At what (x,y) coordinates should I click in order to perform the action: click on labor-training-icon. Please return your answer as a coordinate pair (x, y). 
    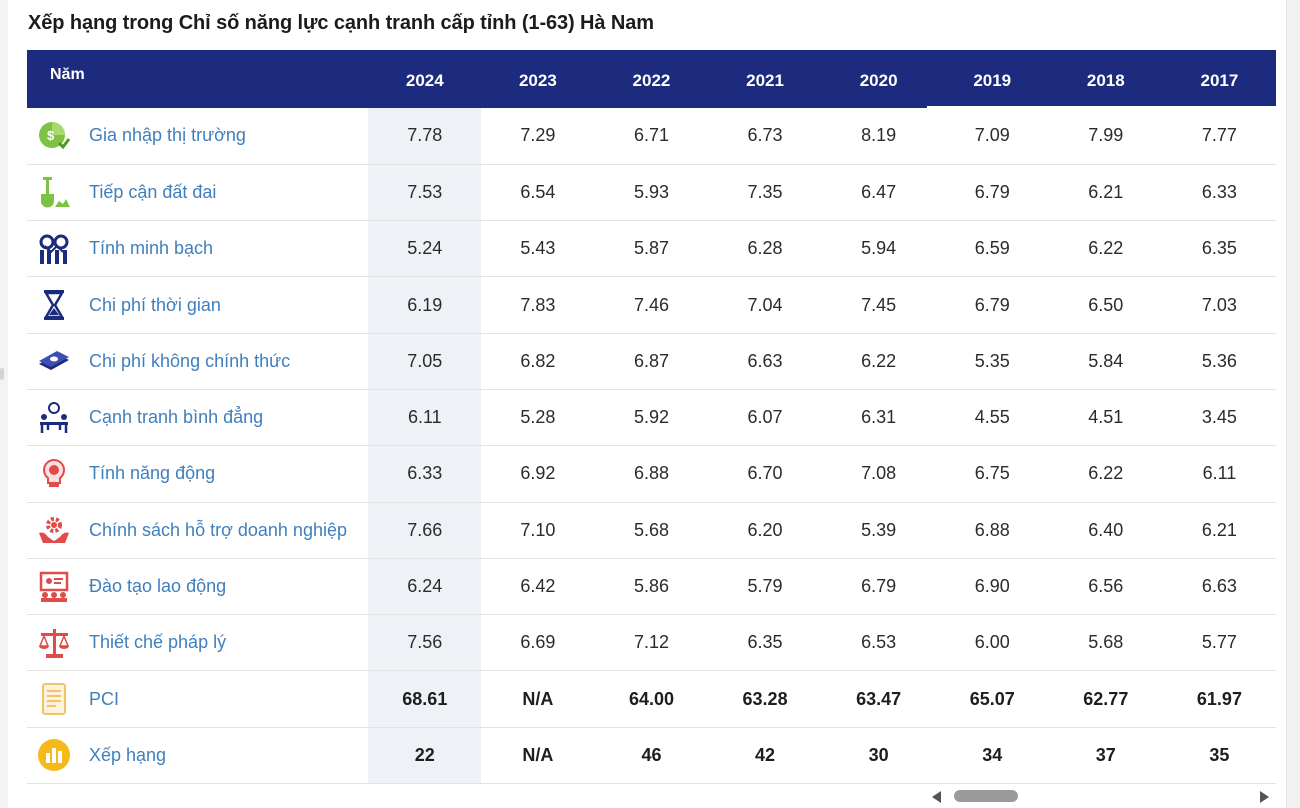
    Looking at the image, I should click on (54, 587).